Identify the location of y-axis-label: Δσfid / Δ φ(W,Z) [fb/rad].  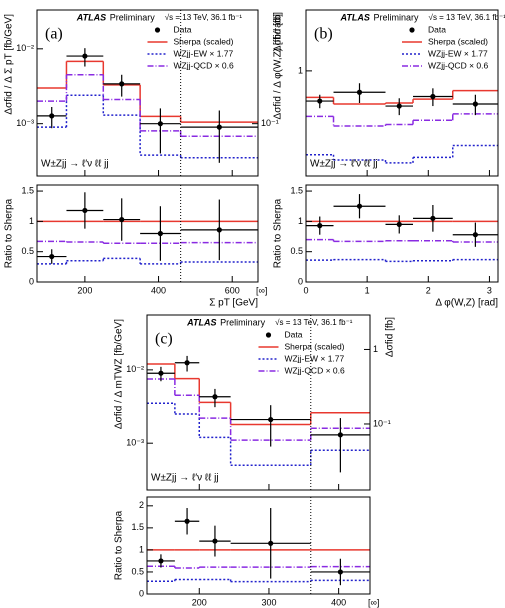
(278, 67).